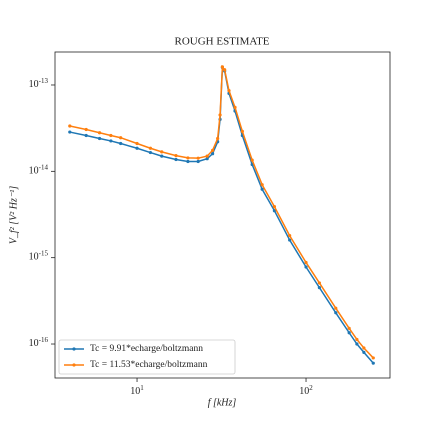  Describe the element at coordinates (222, 402) in the screenshot. I see `x-axis-label: f [kHz]` at that location.